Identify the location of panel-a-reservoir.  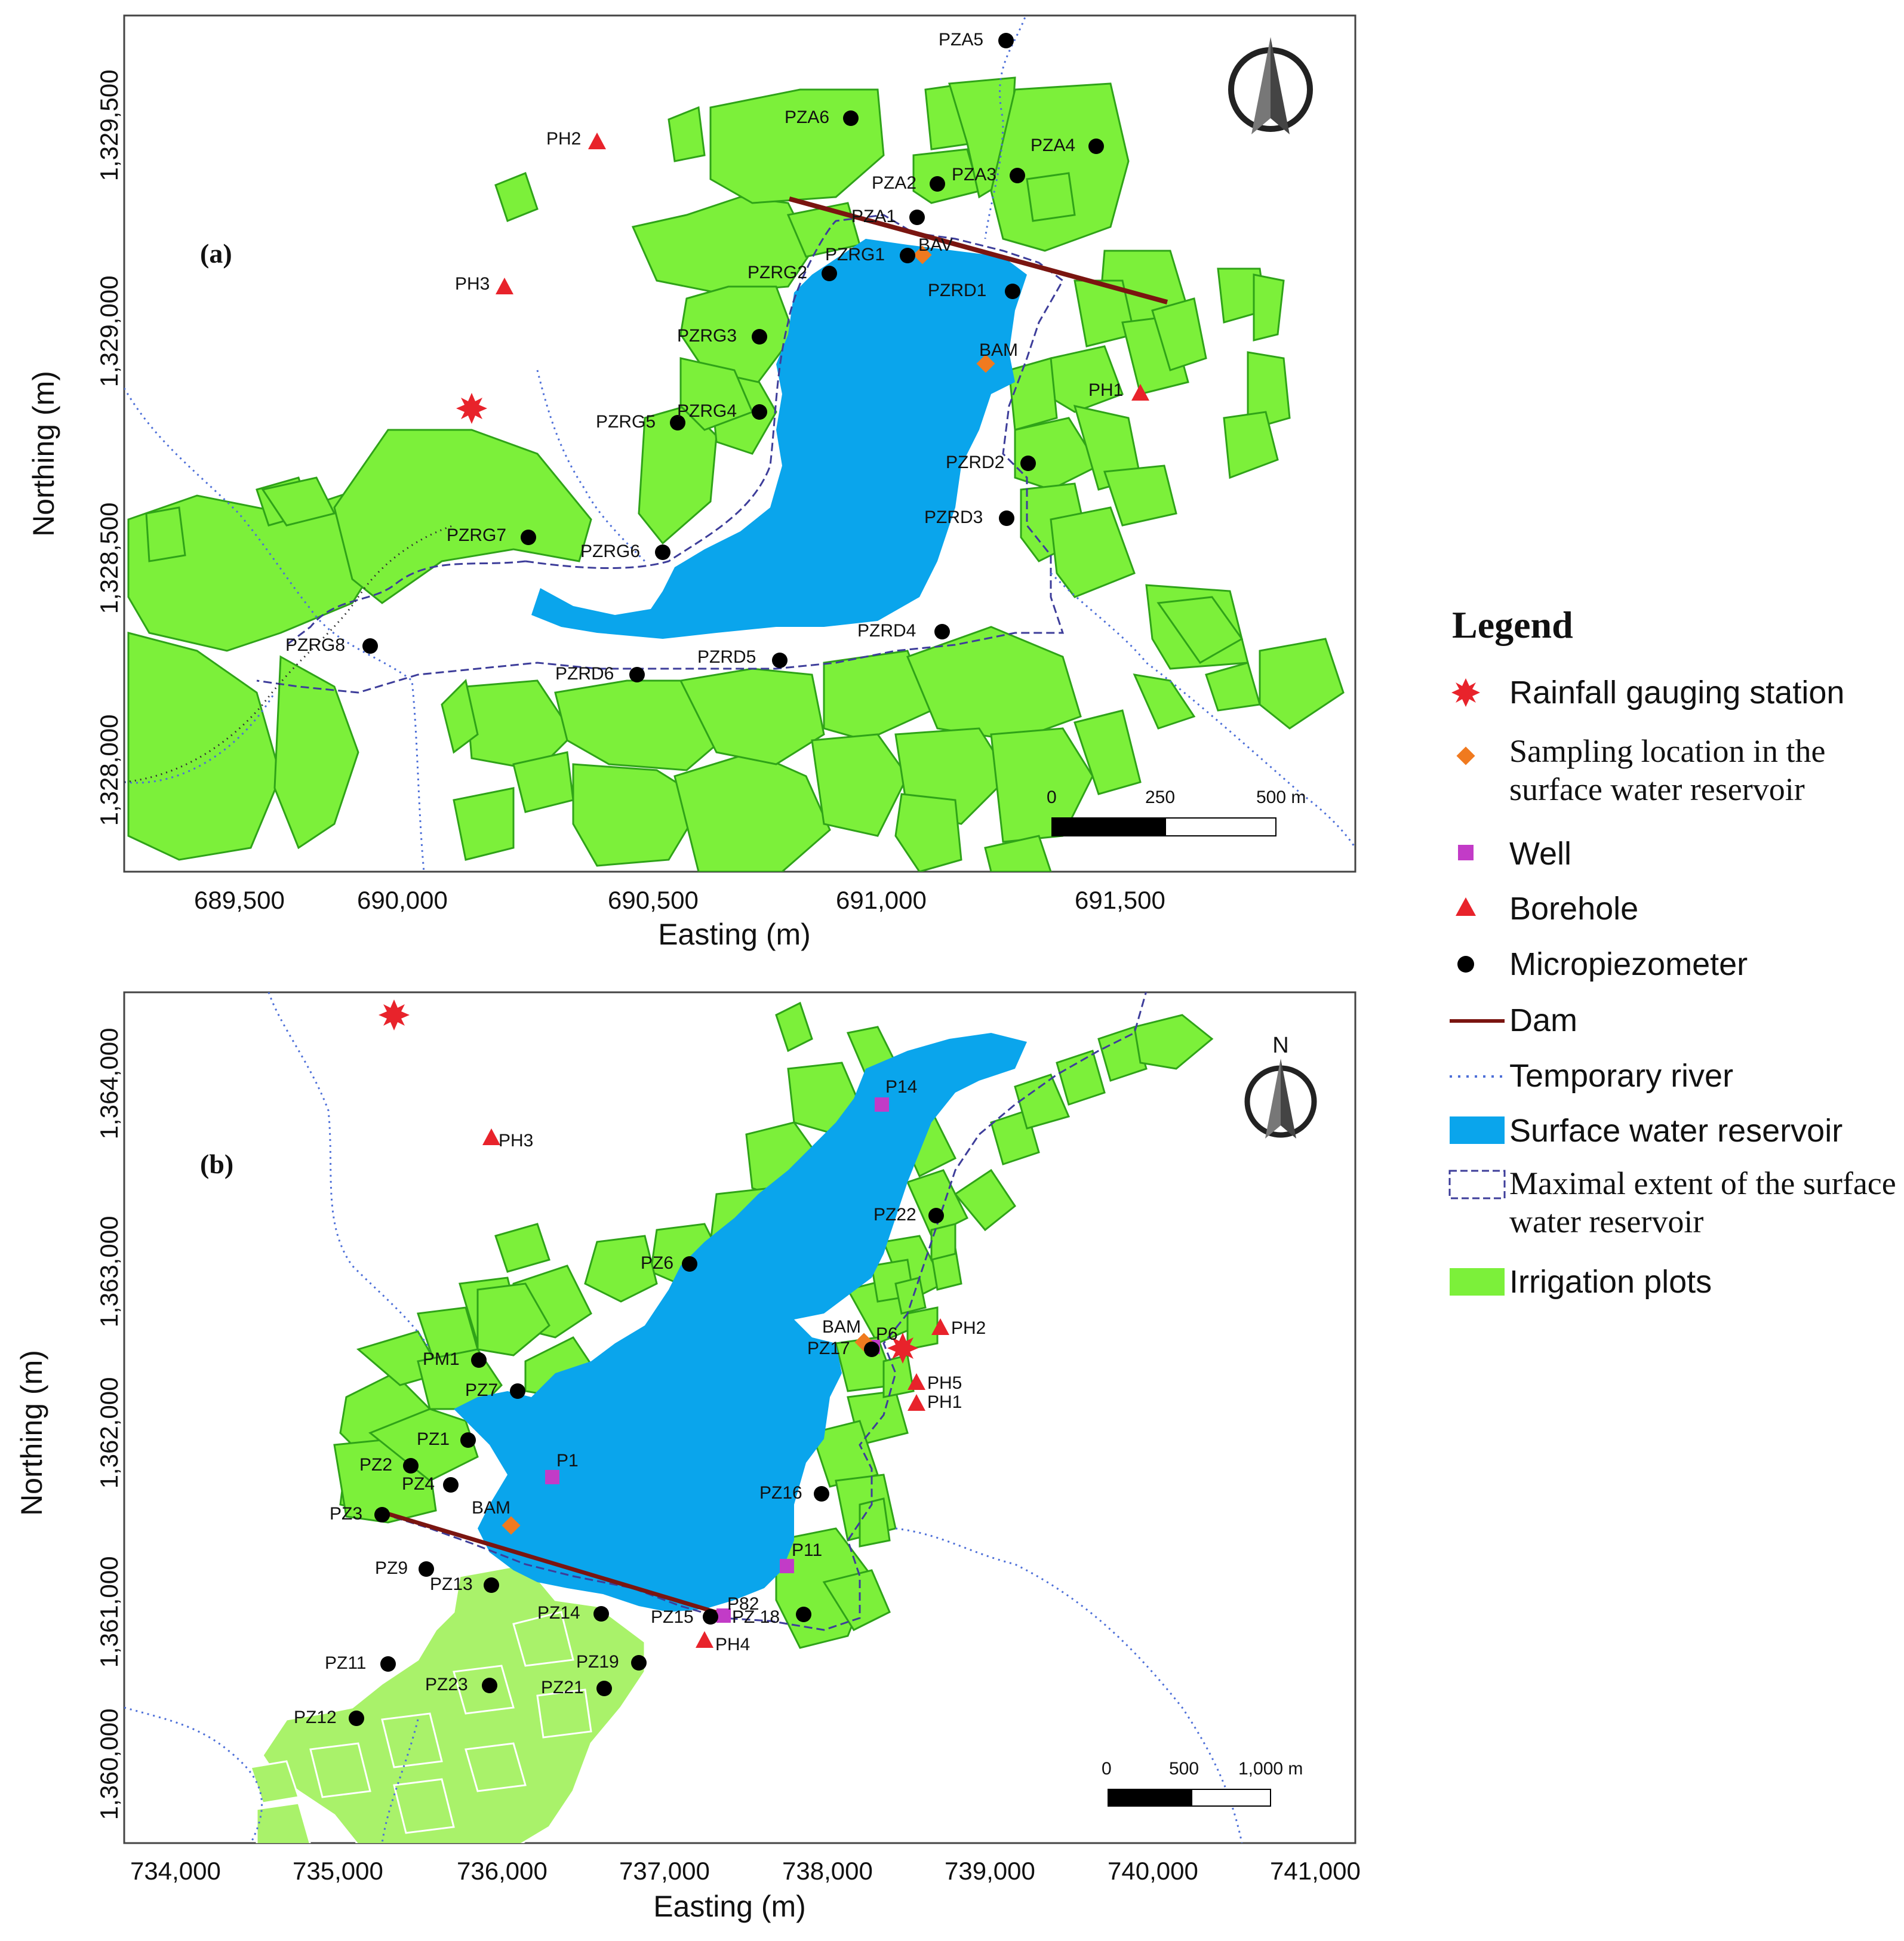
(779, 439).